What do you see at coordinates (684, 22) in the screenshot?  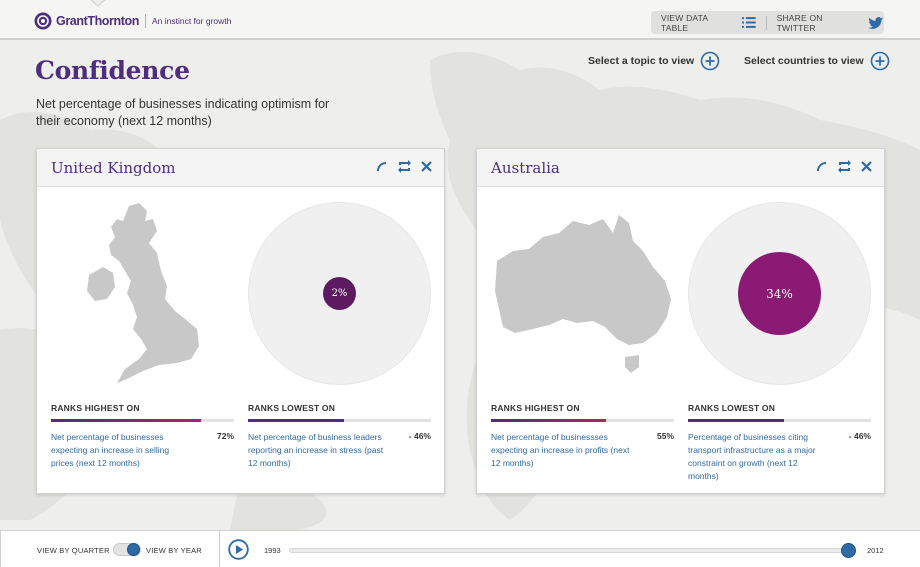 I see `view-data-table-label: VIEW DATA TABLE` at bounding box center [684, 22].